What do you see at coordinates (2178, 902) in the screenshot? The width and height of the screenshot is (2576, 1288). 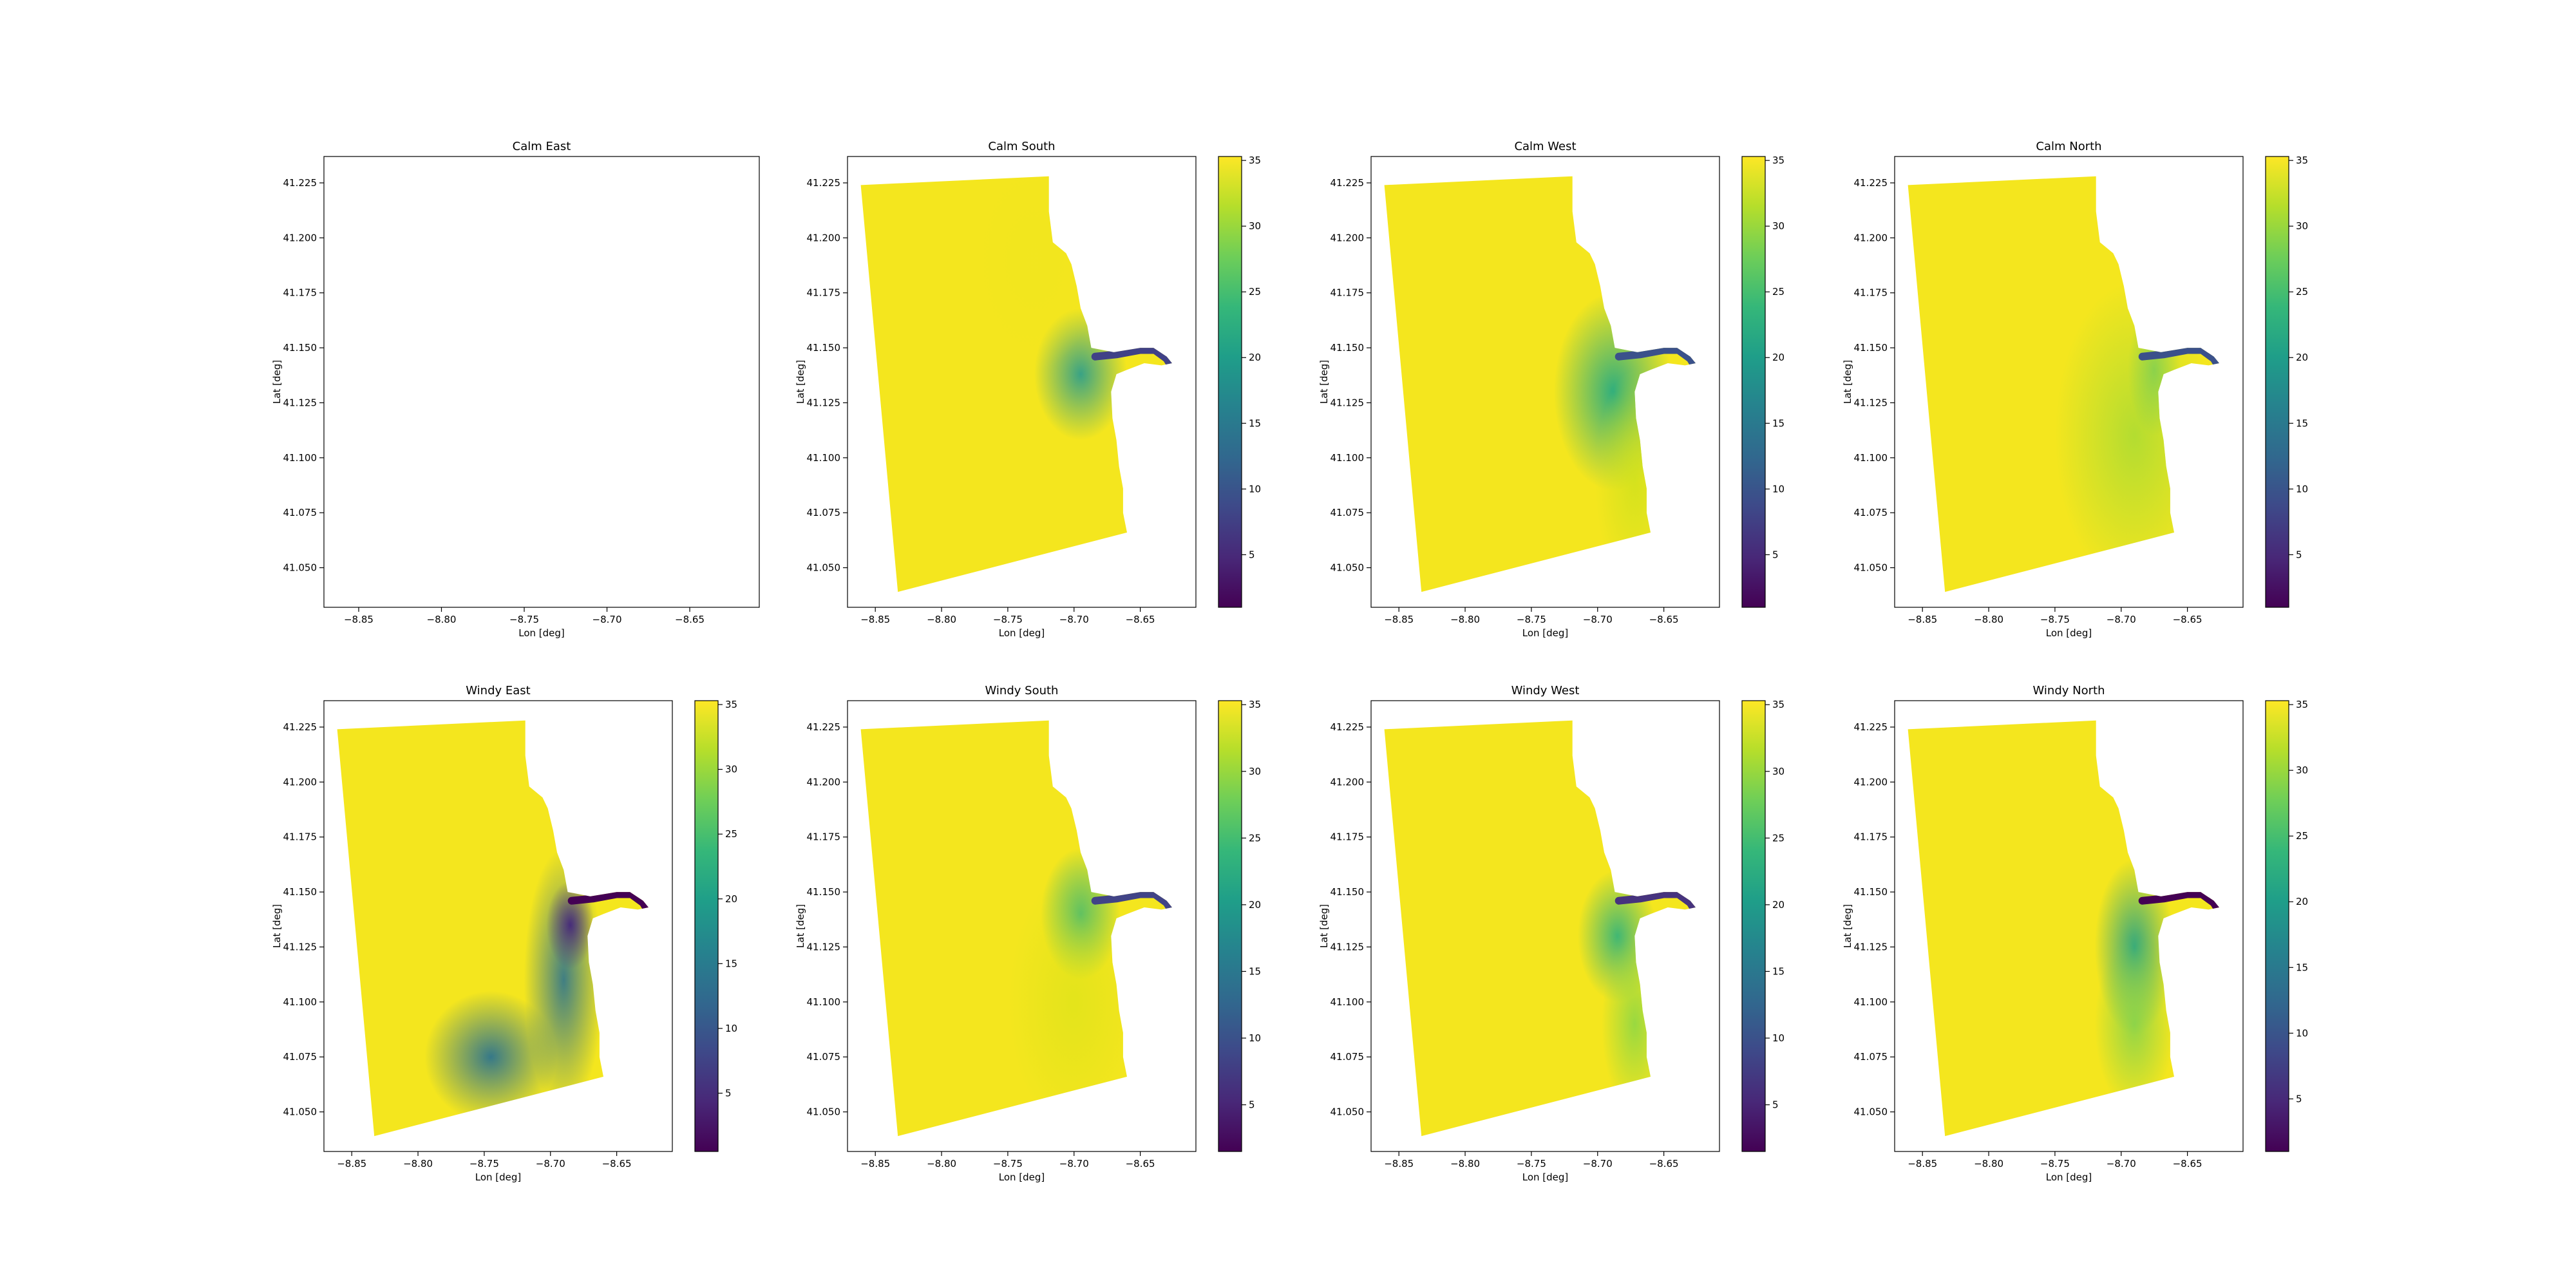 I see `river-estuary` at bounding box center [2178, 902].